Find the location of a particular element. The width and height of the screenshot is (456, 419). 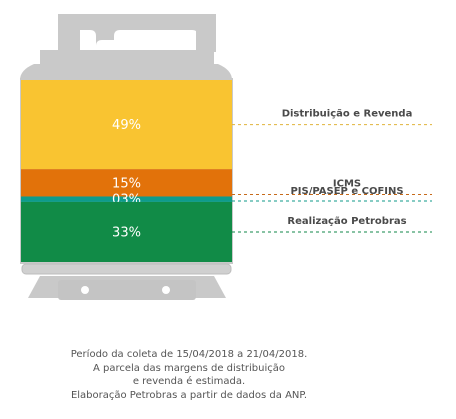

segment-icms is located at coordinates (126, 183).